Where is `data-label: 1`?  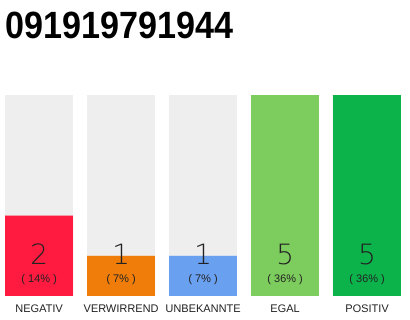
data-label: 1 is located at coordinates (203, 254).